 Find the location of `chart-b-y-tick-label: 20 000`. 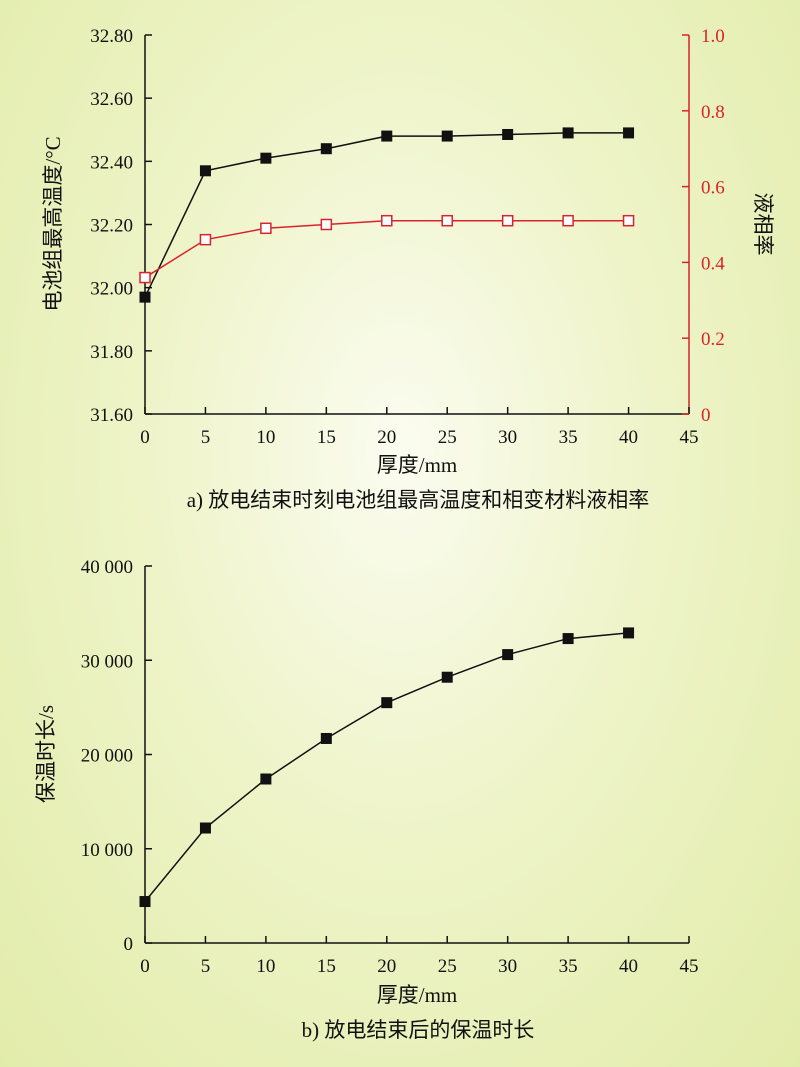

chart-b-y-tick-label: 20 000 is located at coordinates (107, 756).